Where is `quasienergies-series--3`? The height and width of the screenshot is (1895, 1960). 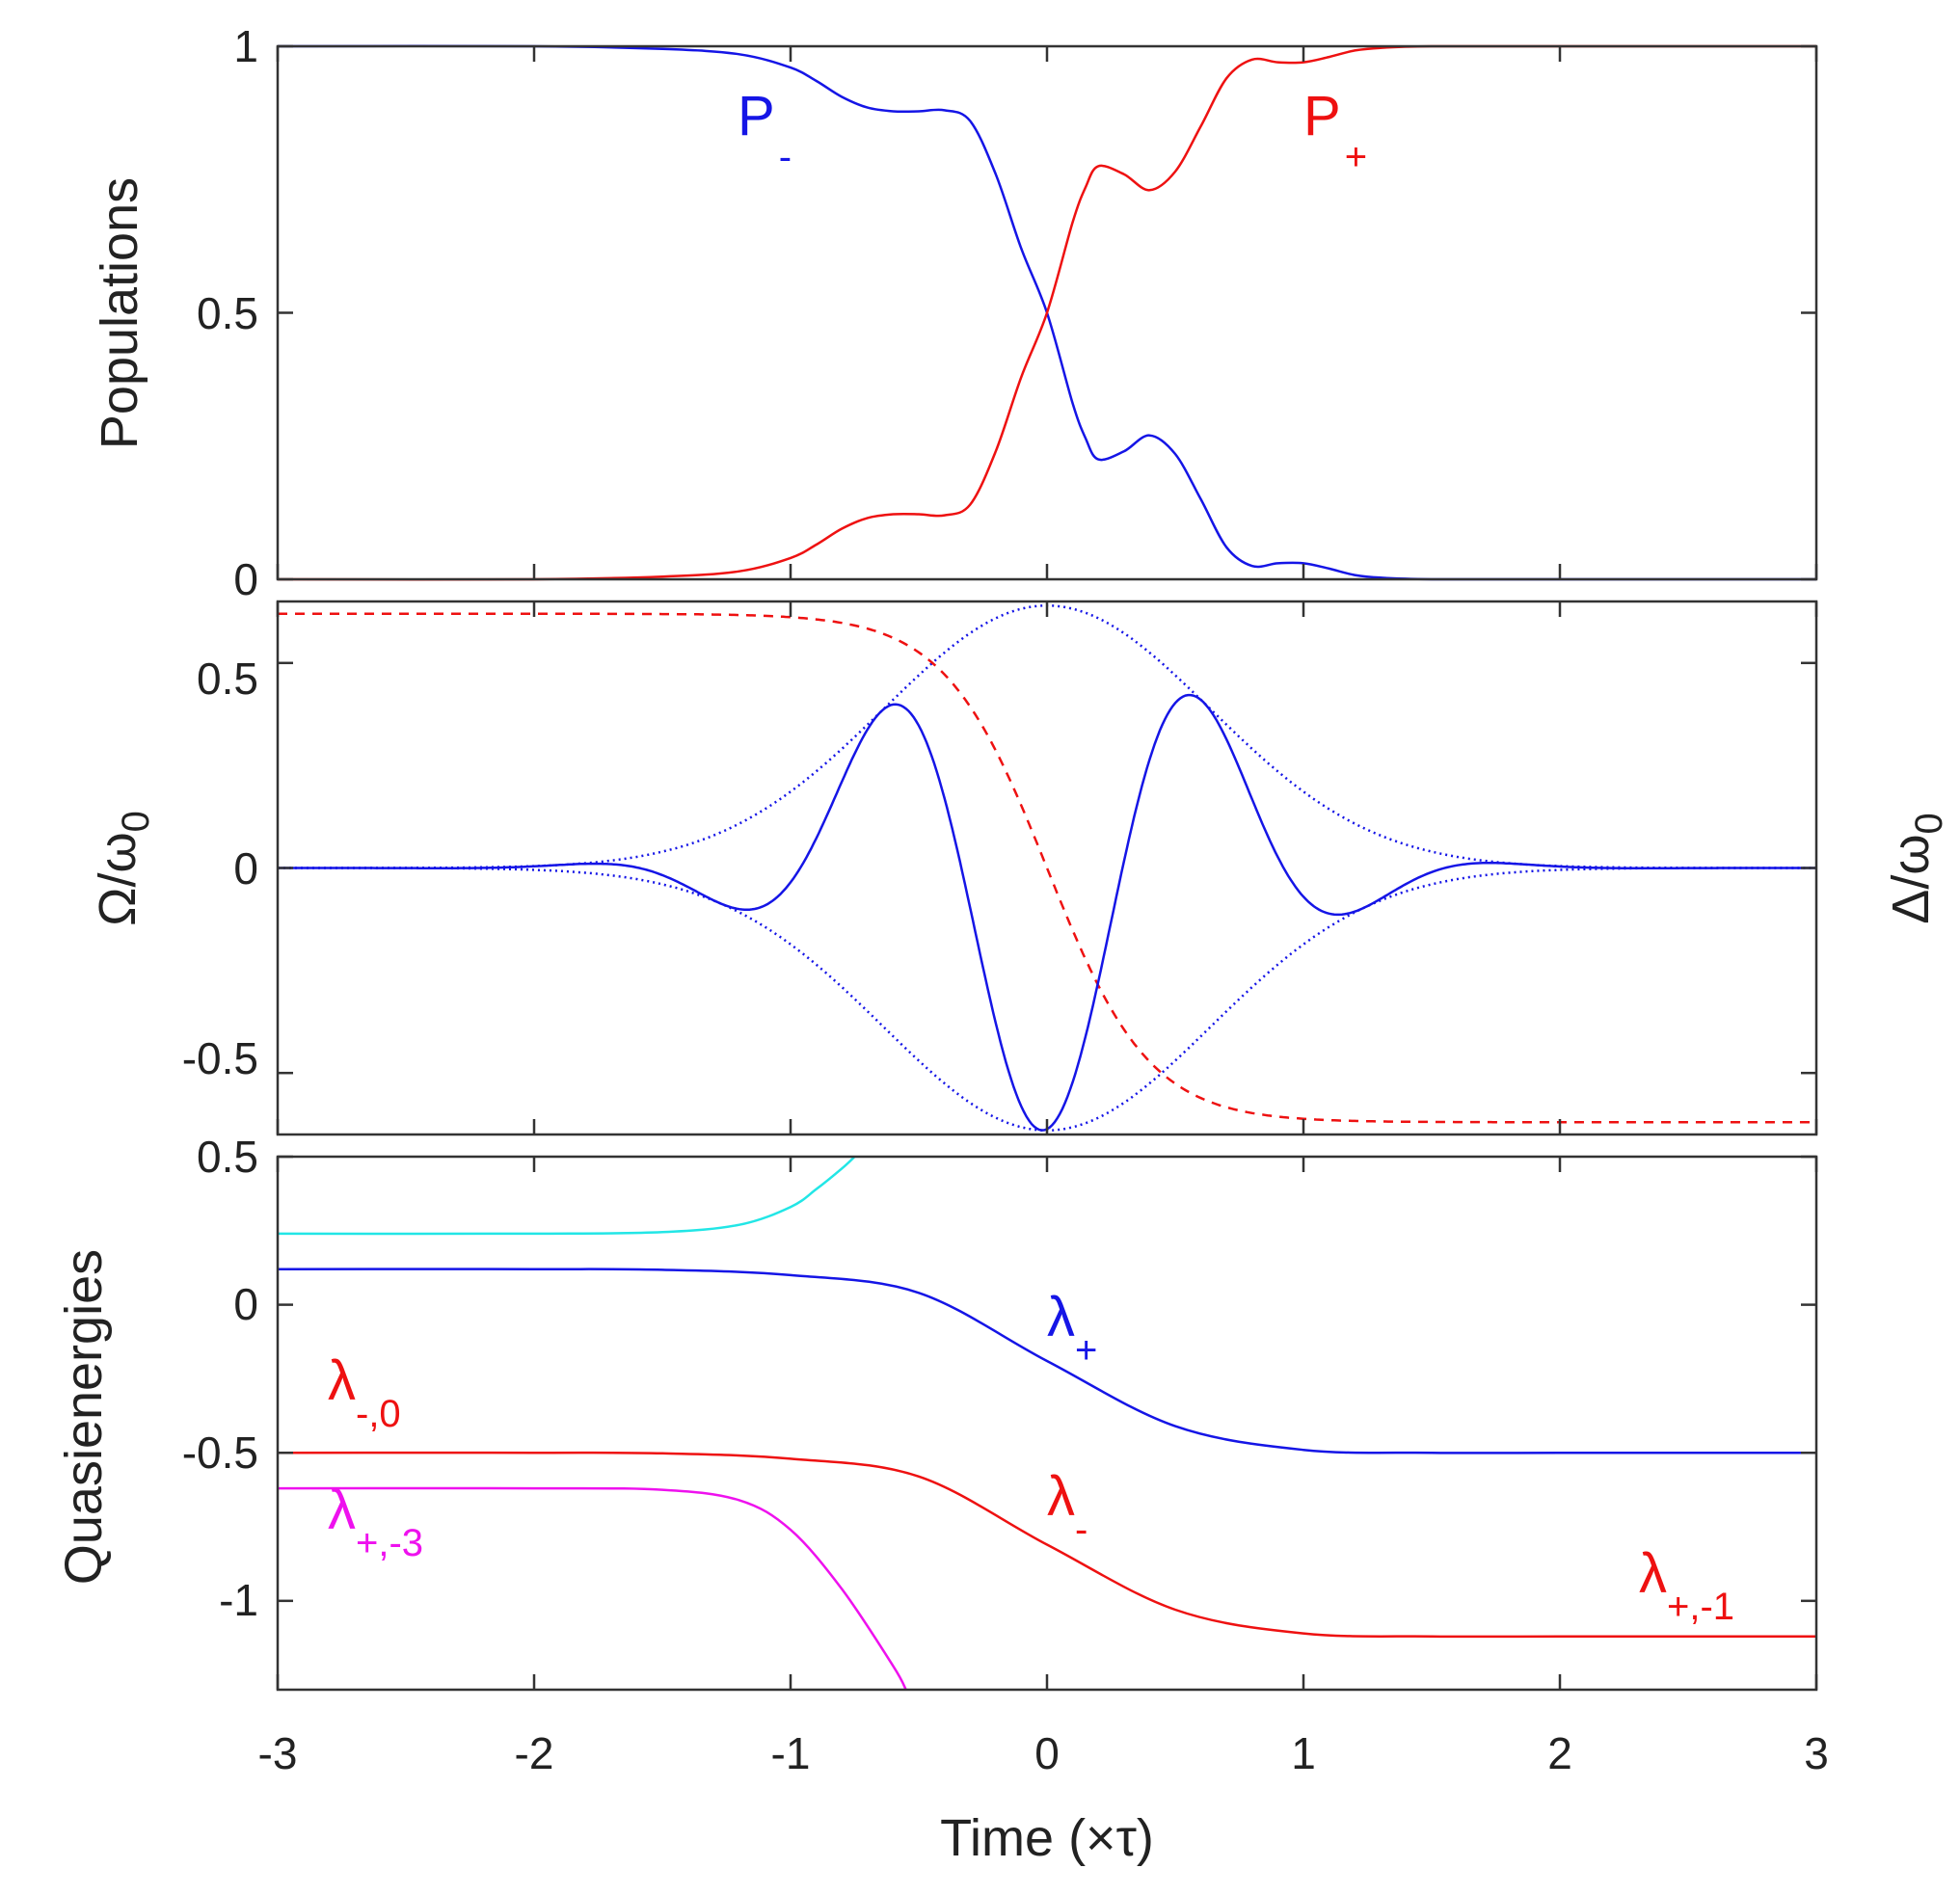
quasienergies-series--3 is located at coordinates (593, 1588).